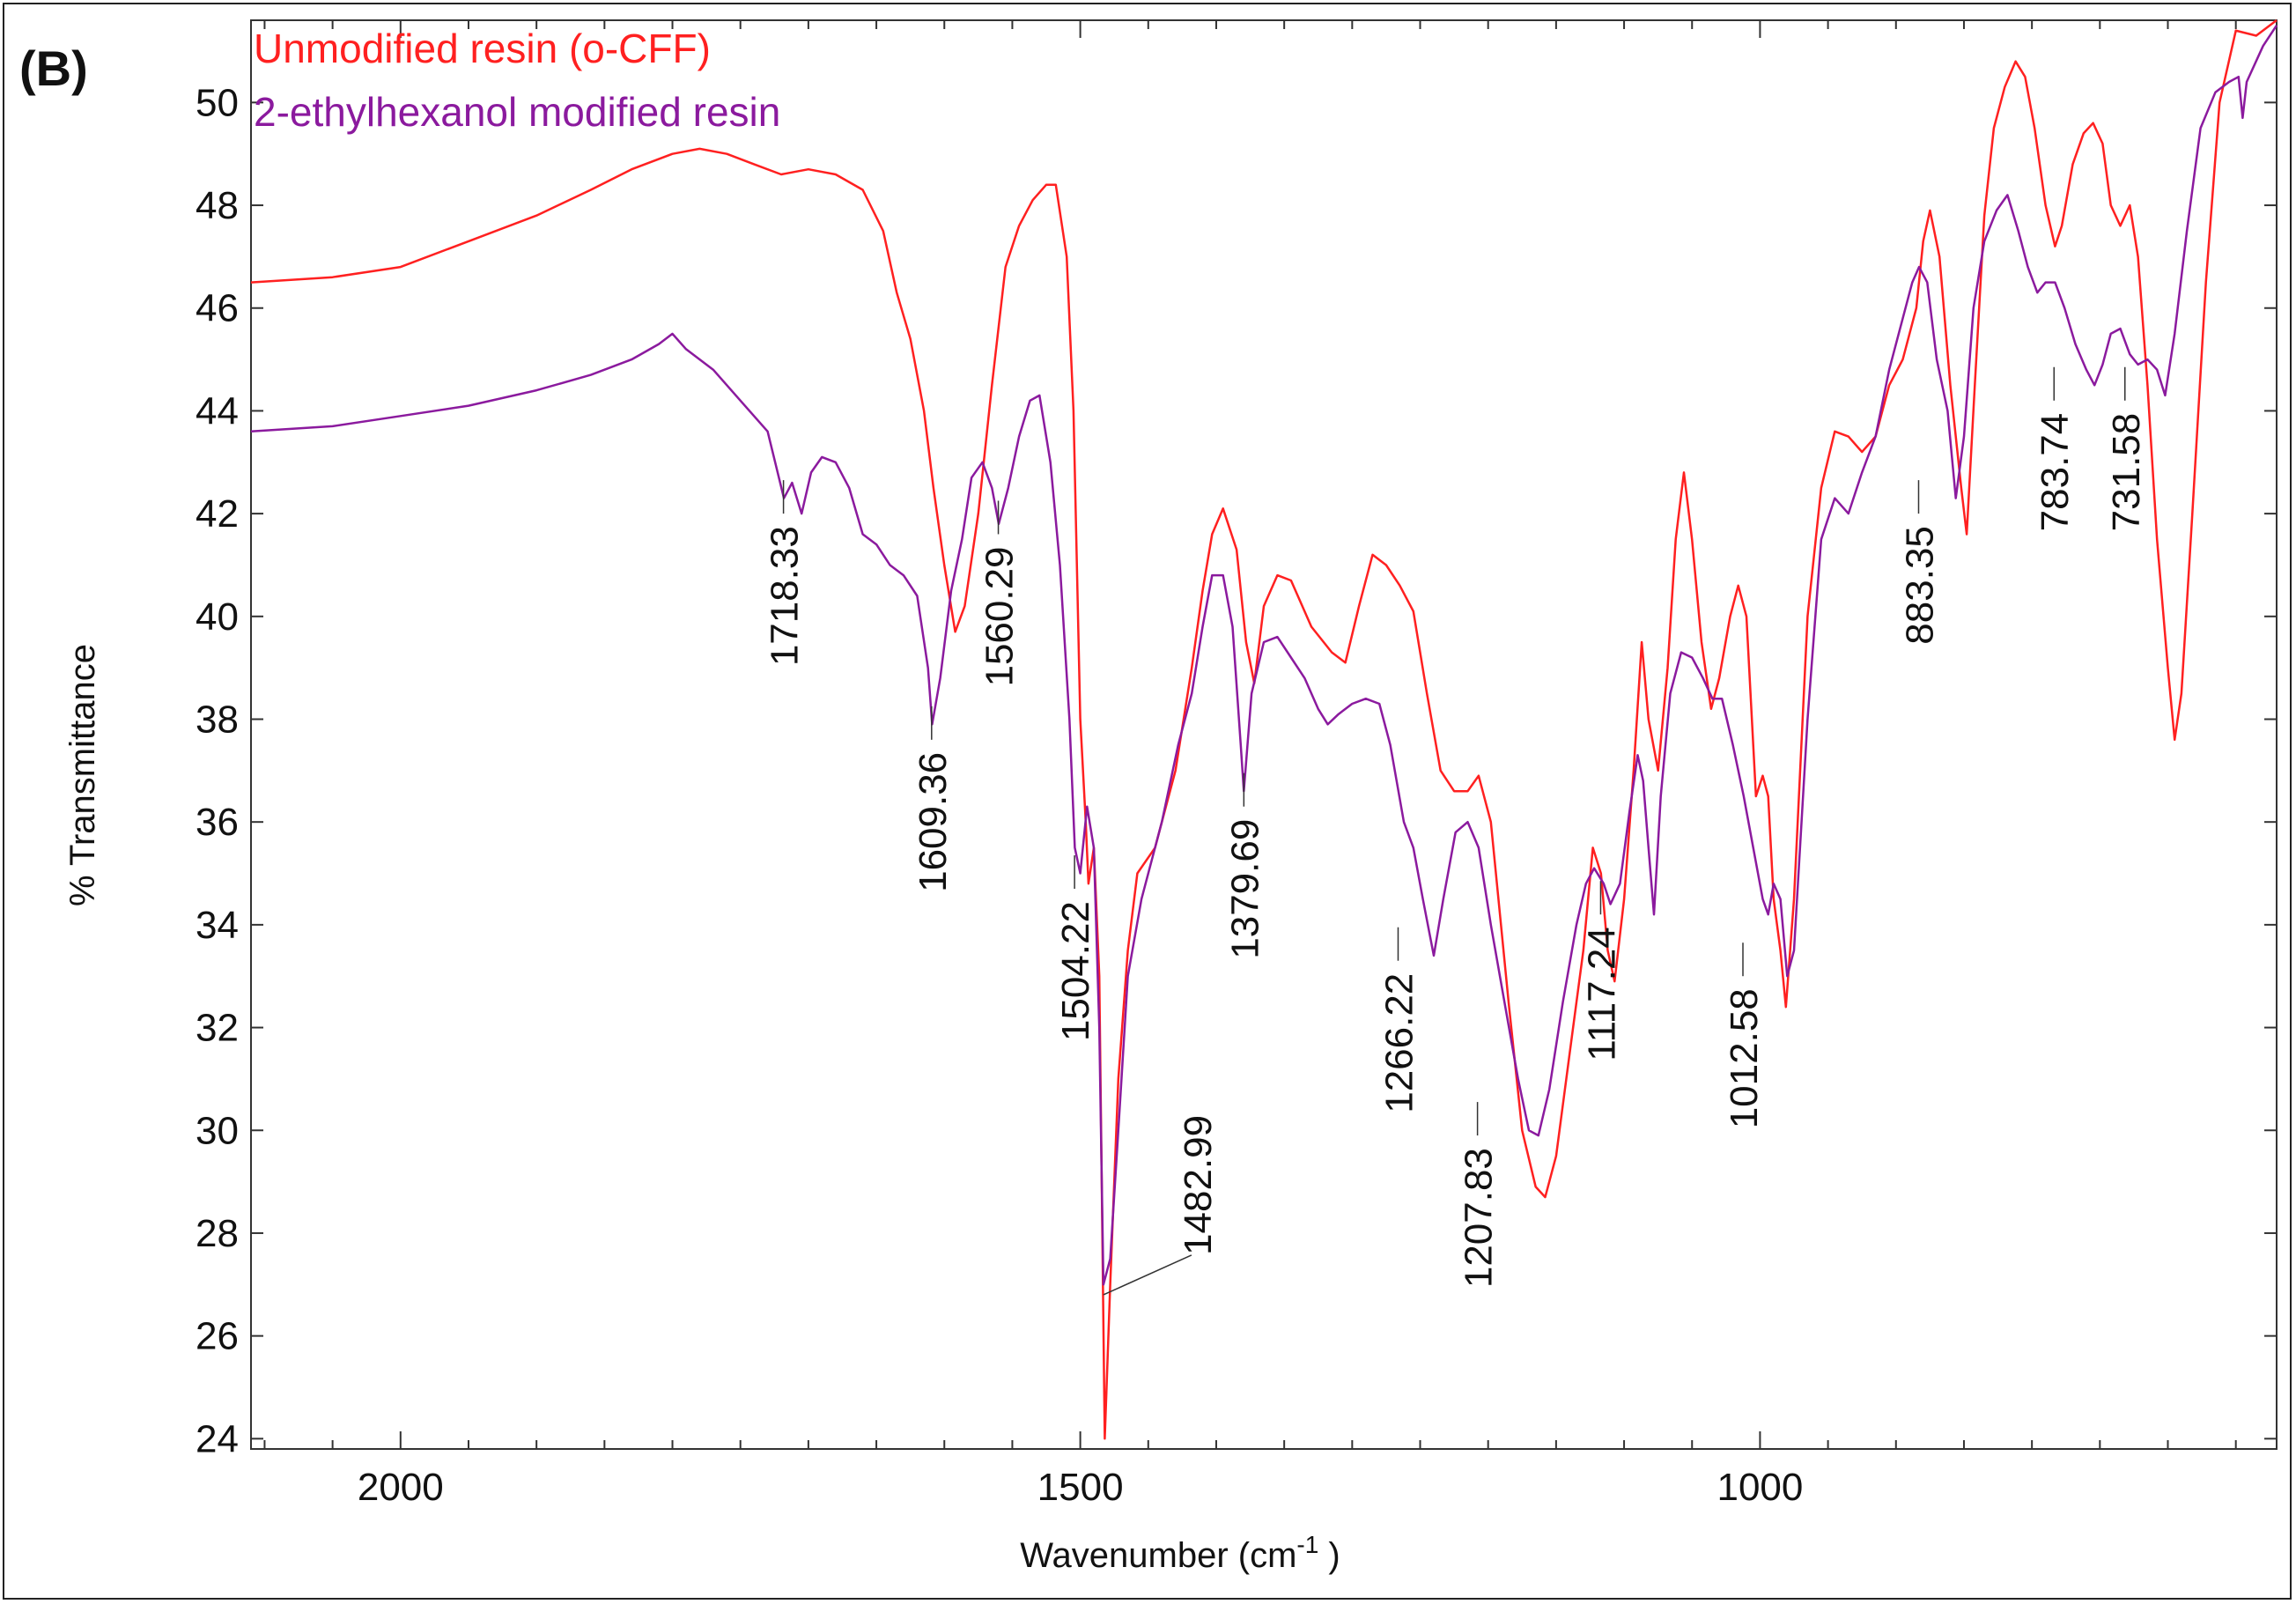 Image resolution: width=2296 pixels, height=1604 pixels. I want to click on y-tick-label: 50, so click(217, 102).